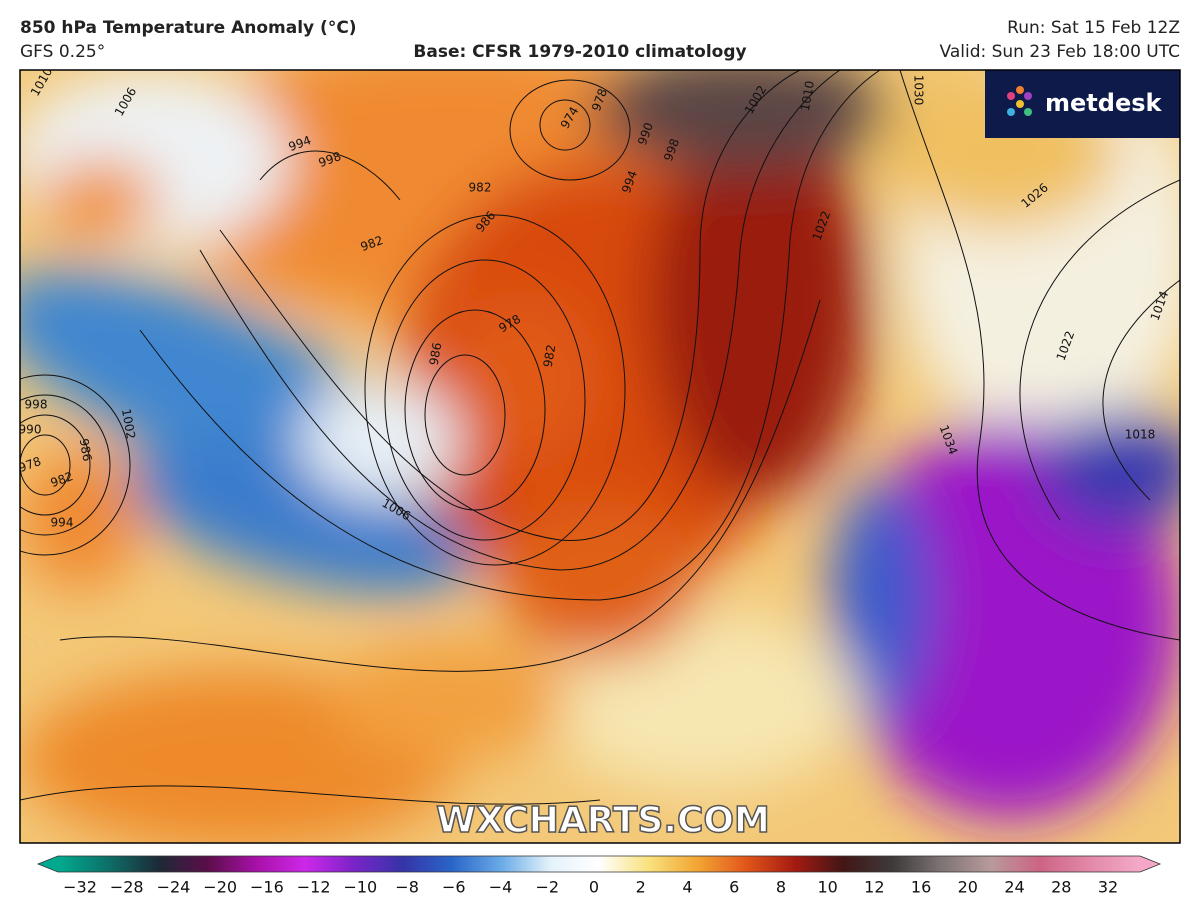  I want to click on valid: Valid: Sun 23 Feb 18:00 UTC, so click(1060, 52).